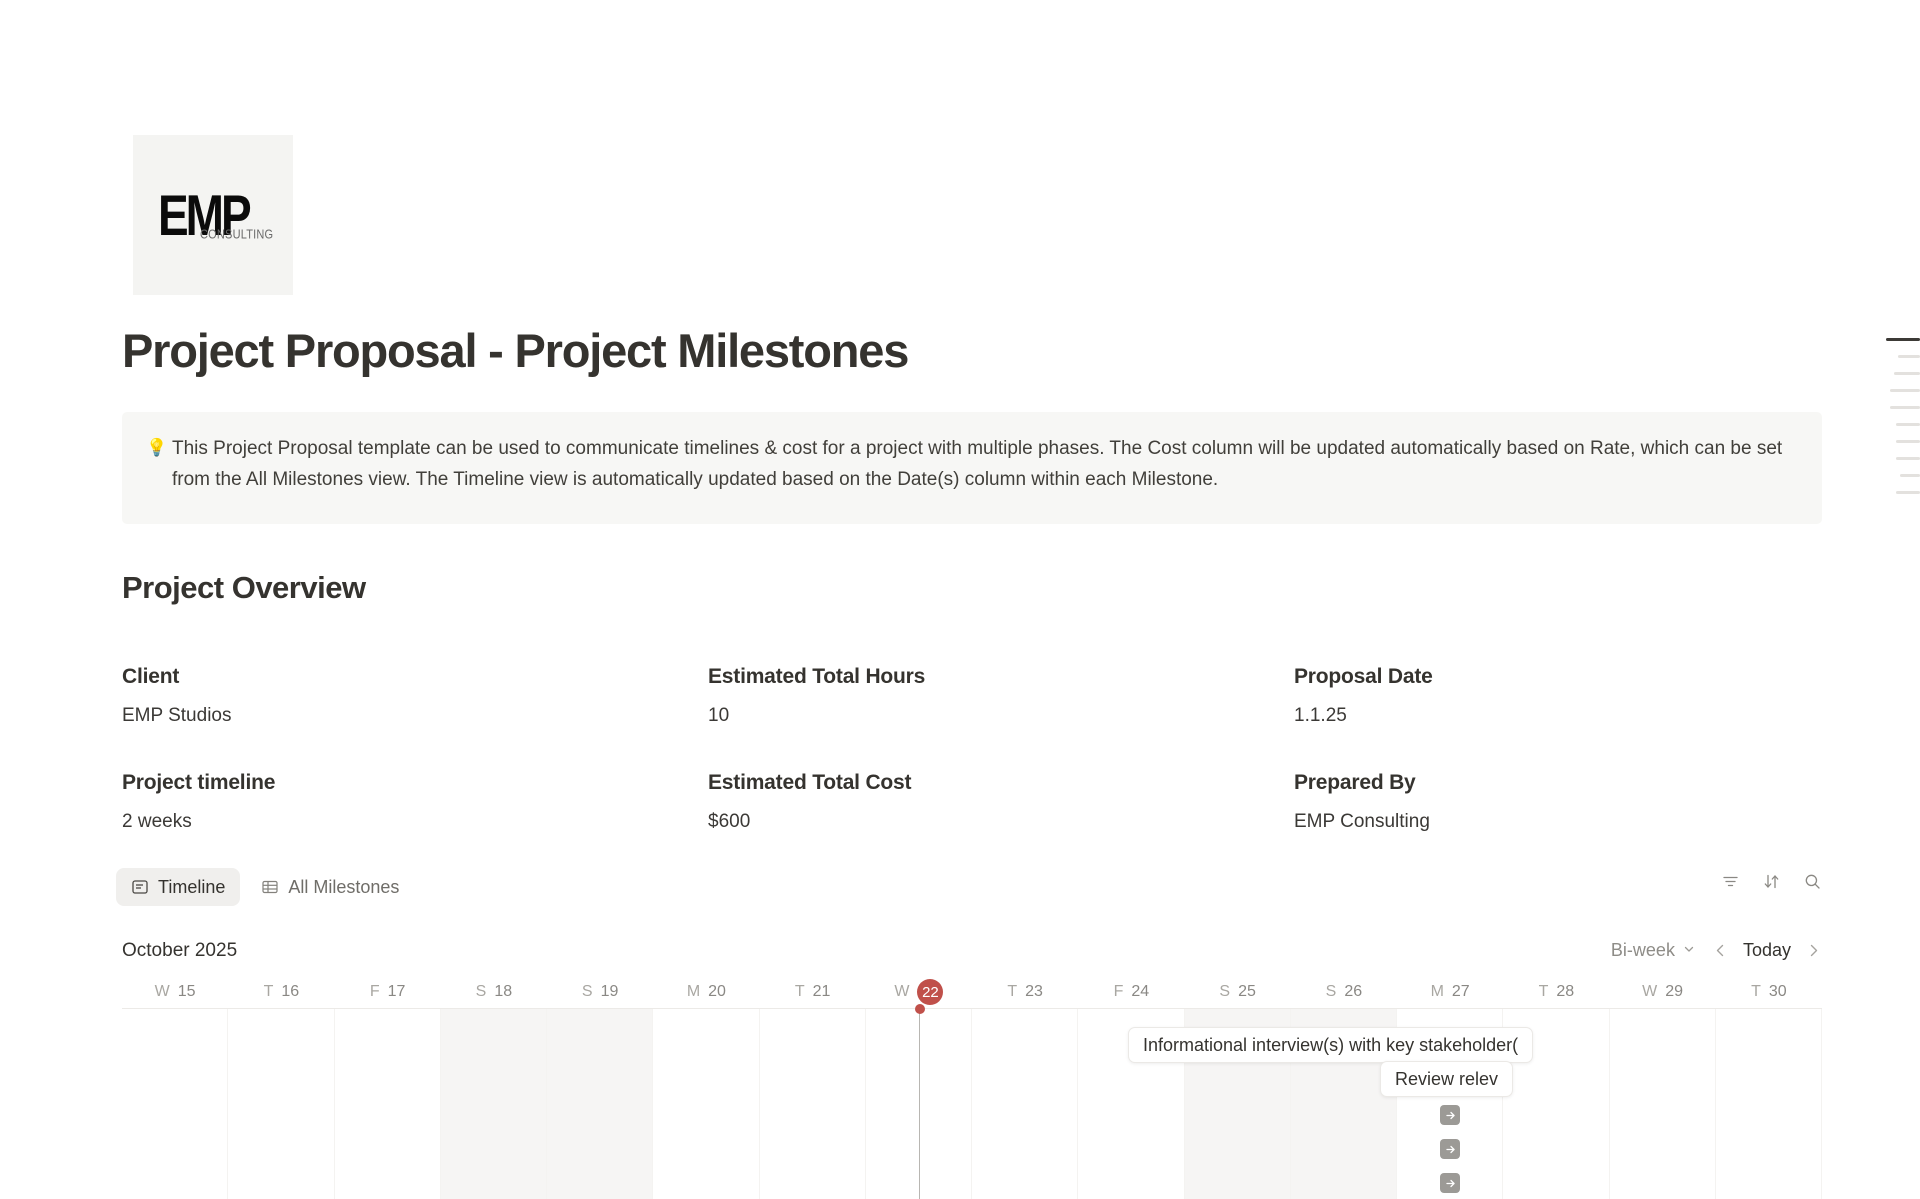  Describe the element at coordinates (140, 887) in the screenshot. I see `timeline-icon` at that location.